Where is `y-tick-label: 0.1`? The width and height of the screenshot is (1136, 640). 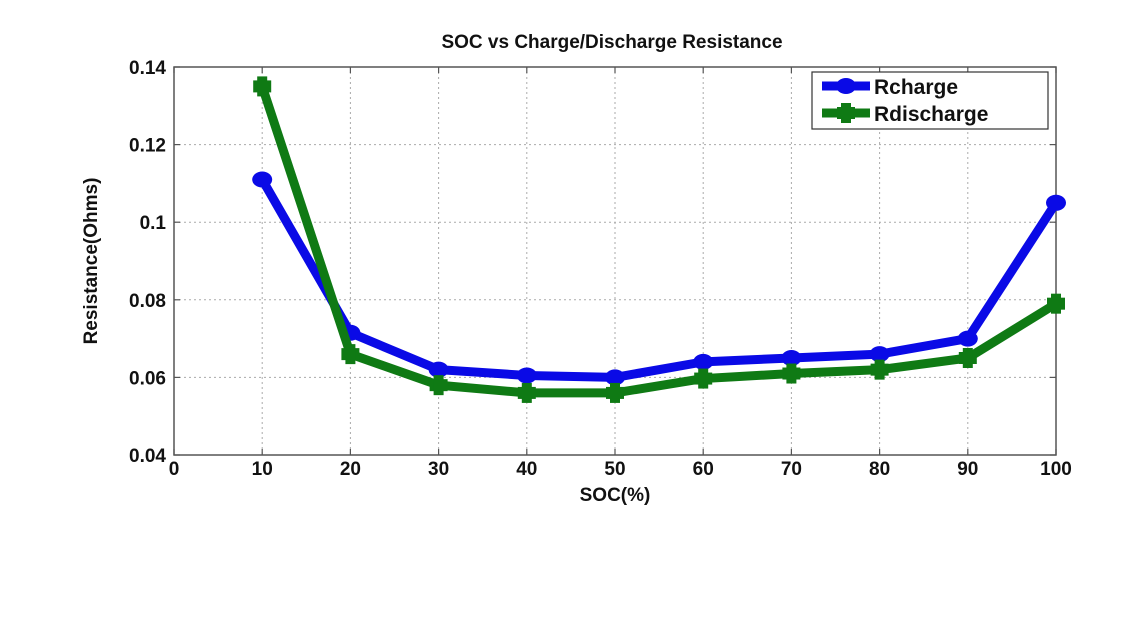
y-tick-label: 0.1 is located at coordinates (153, 223).